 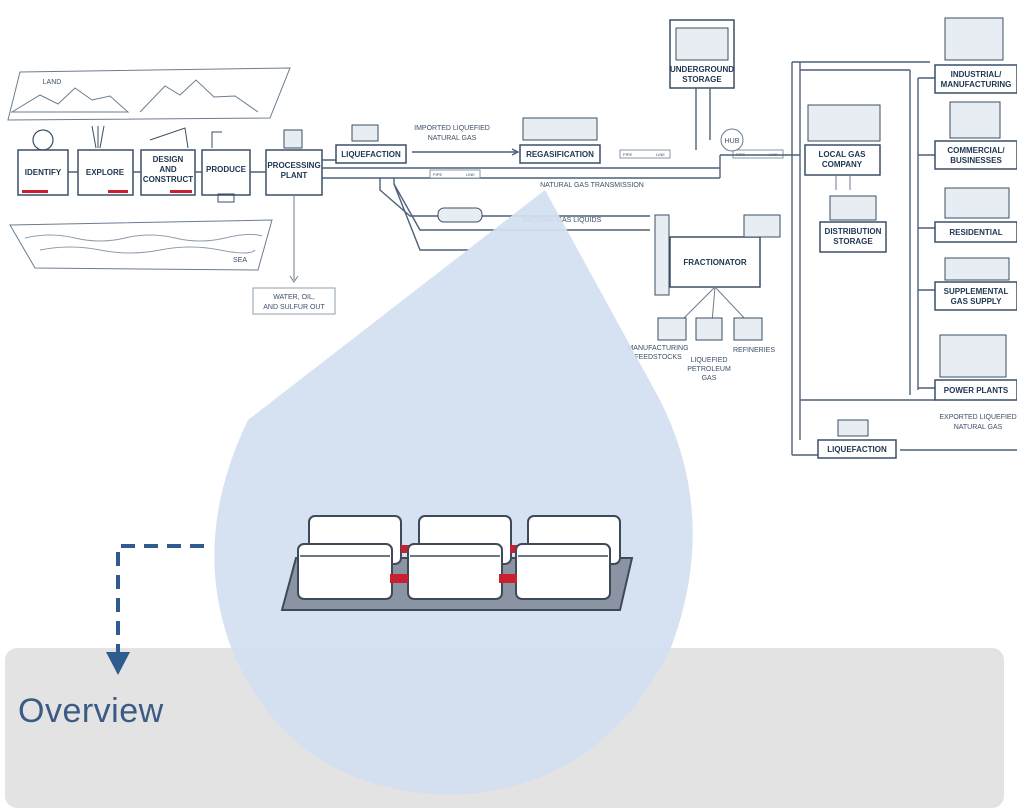 I want to click on explore-node: EXPLORE, so click(x=105, y=160).